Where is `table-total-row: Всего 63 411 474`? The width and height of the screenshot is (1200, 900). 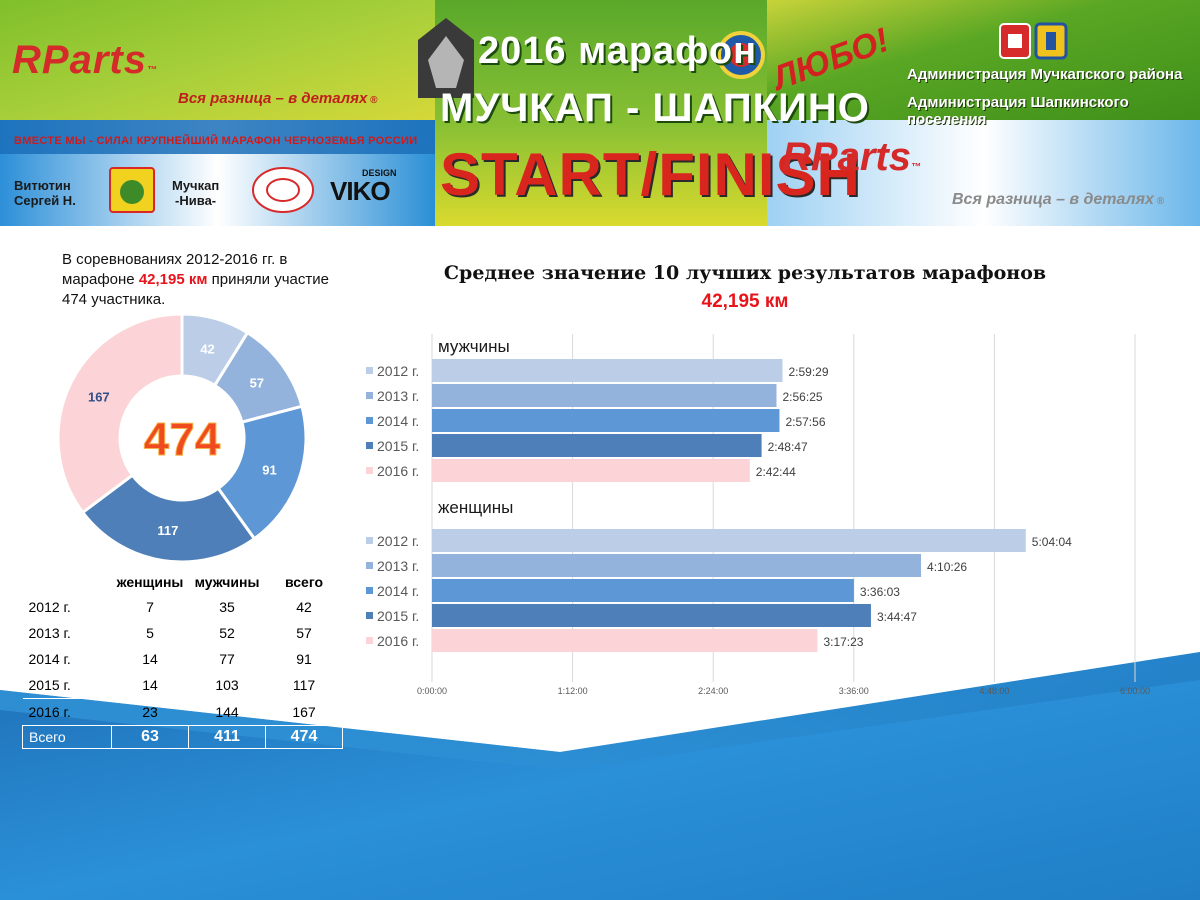 table-total-row: Всего 63 411 474 is located at coordinates (182, 737).